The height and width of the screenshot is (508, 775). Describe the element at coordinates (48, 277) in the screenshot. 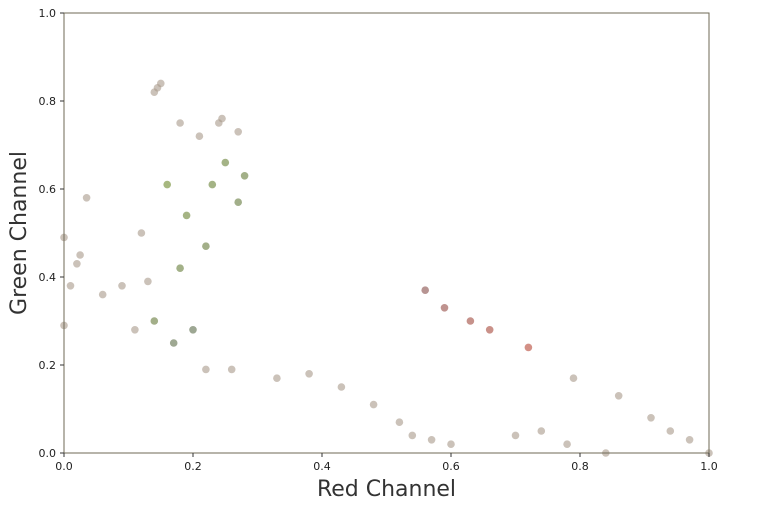

I see `y-tick-label: 0.4` at that location.